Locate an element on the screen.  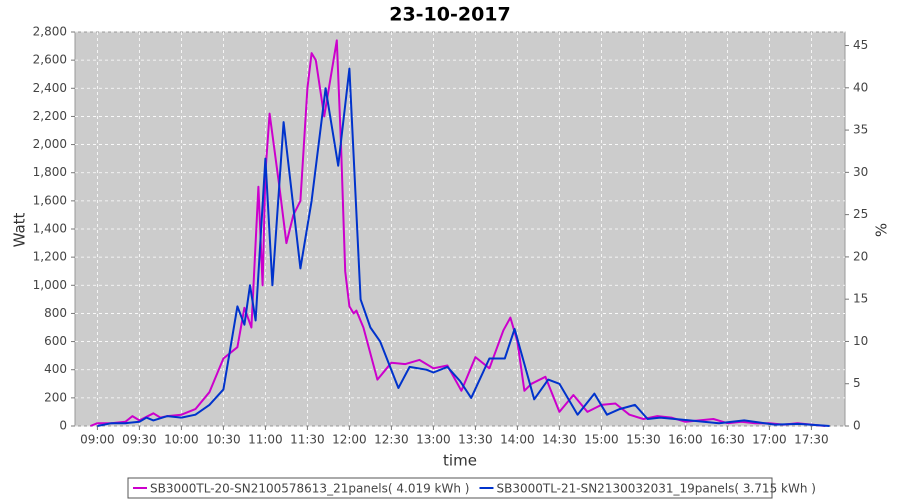
y-tick-label: 600 is located at coordinates (55, 341).